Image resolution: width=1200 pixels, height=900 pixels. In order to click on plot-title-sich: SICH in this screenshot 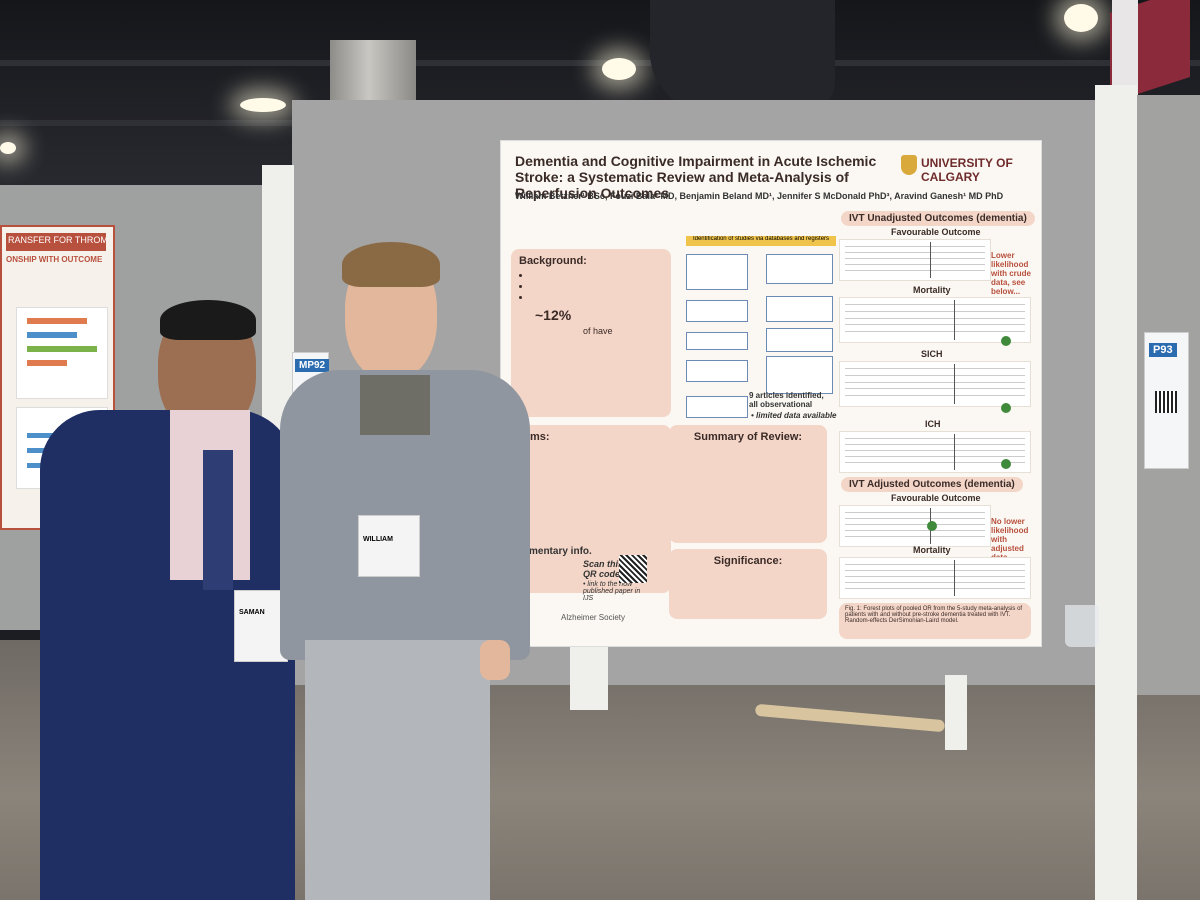, I will do `click(932, 354)`.